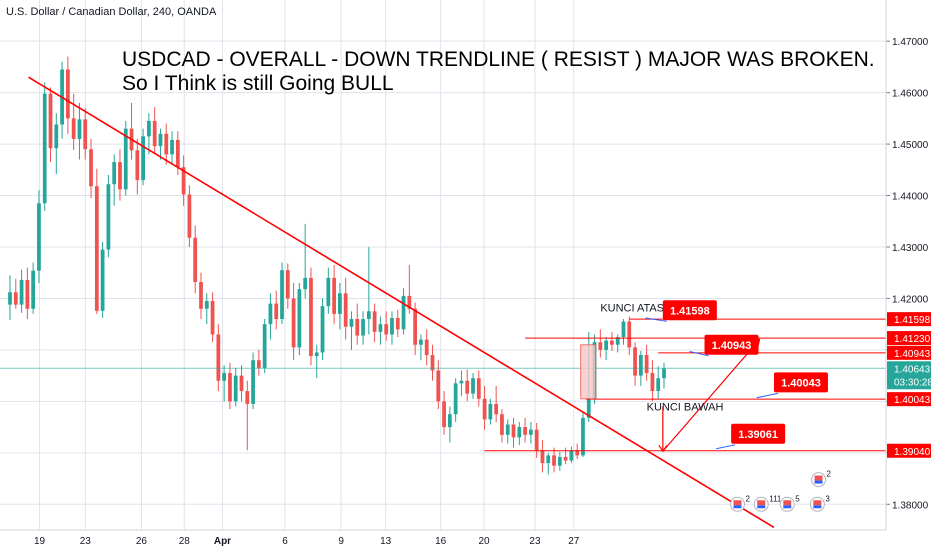 The width and height of the screenshot is (932, 550). What do you see at coordinates (910, 42) in the screenshot?
I see `price-tick-label: 1.47000` at bounding box center [910, 42].